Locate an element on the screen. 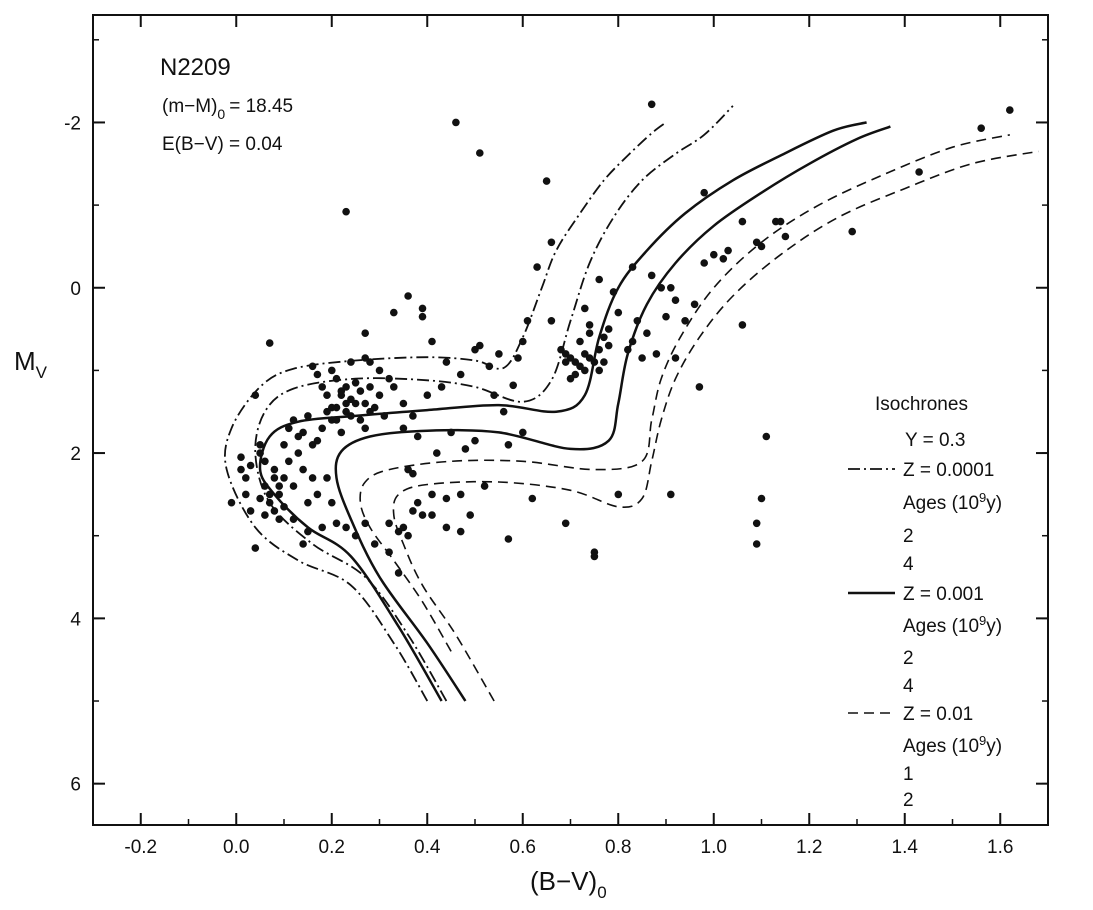 The height and width of the screenshot is (910, 1093). x-tick-label-6: 1.0 is located at coordinates (714, 847).